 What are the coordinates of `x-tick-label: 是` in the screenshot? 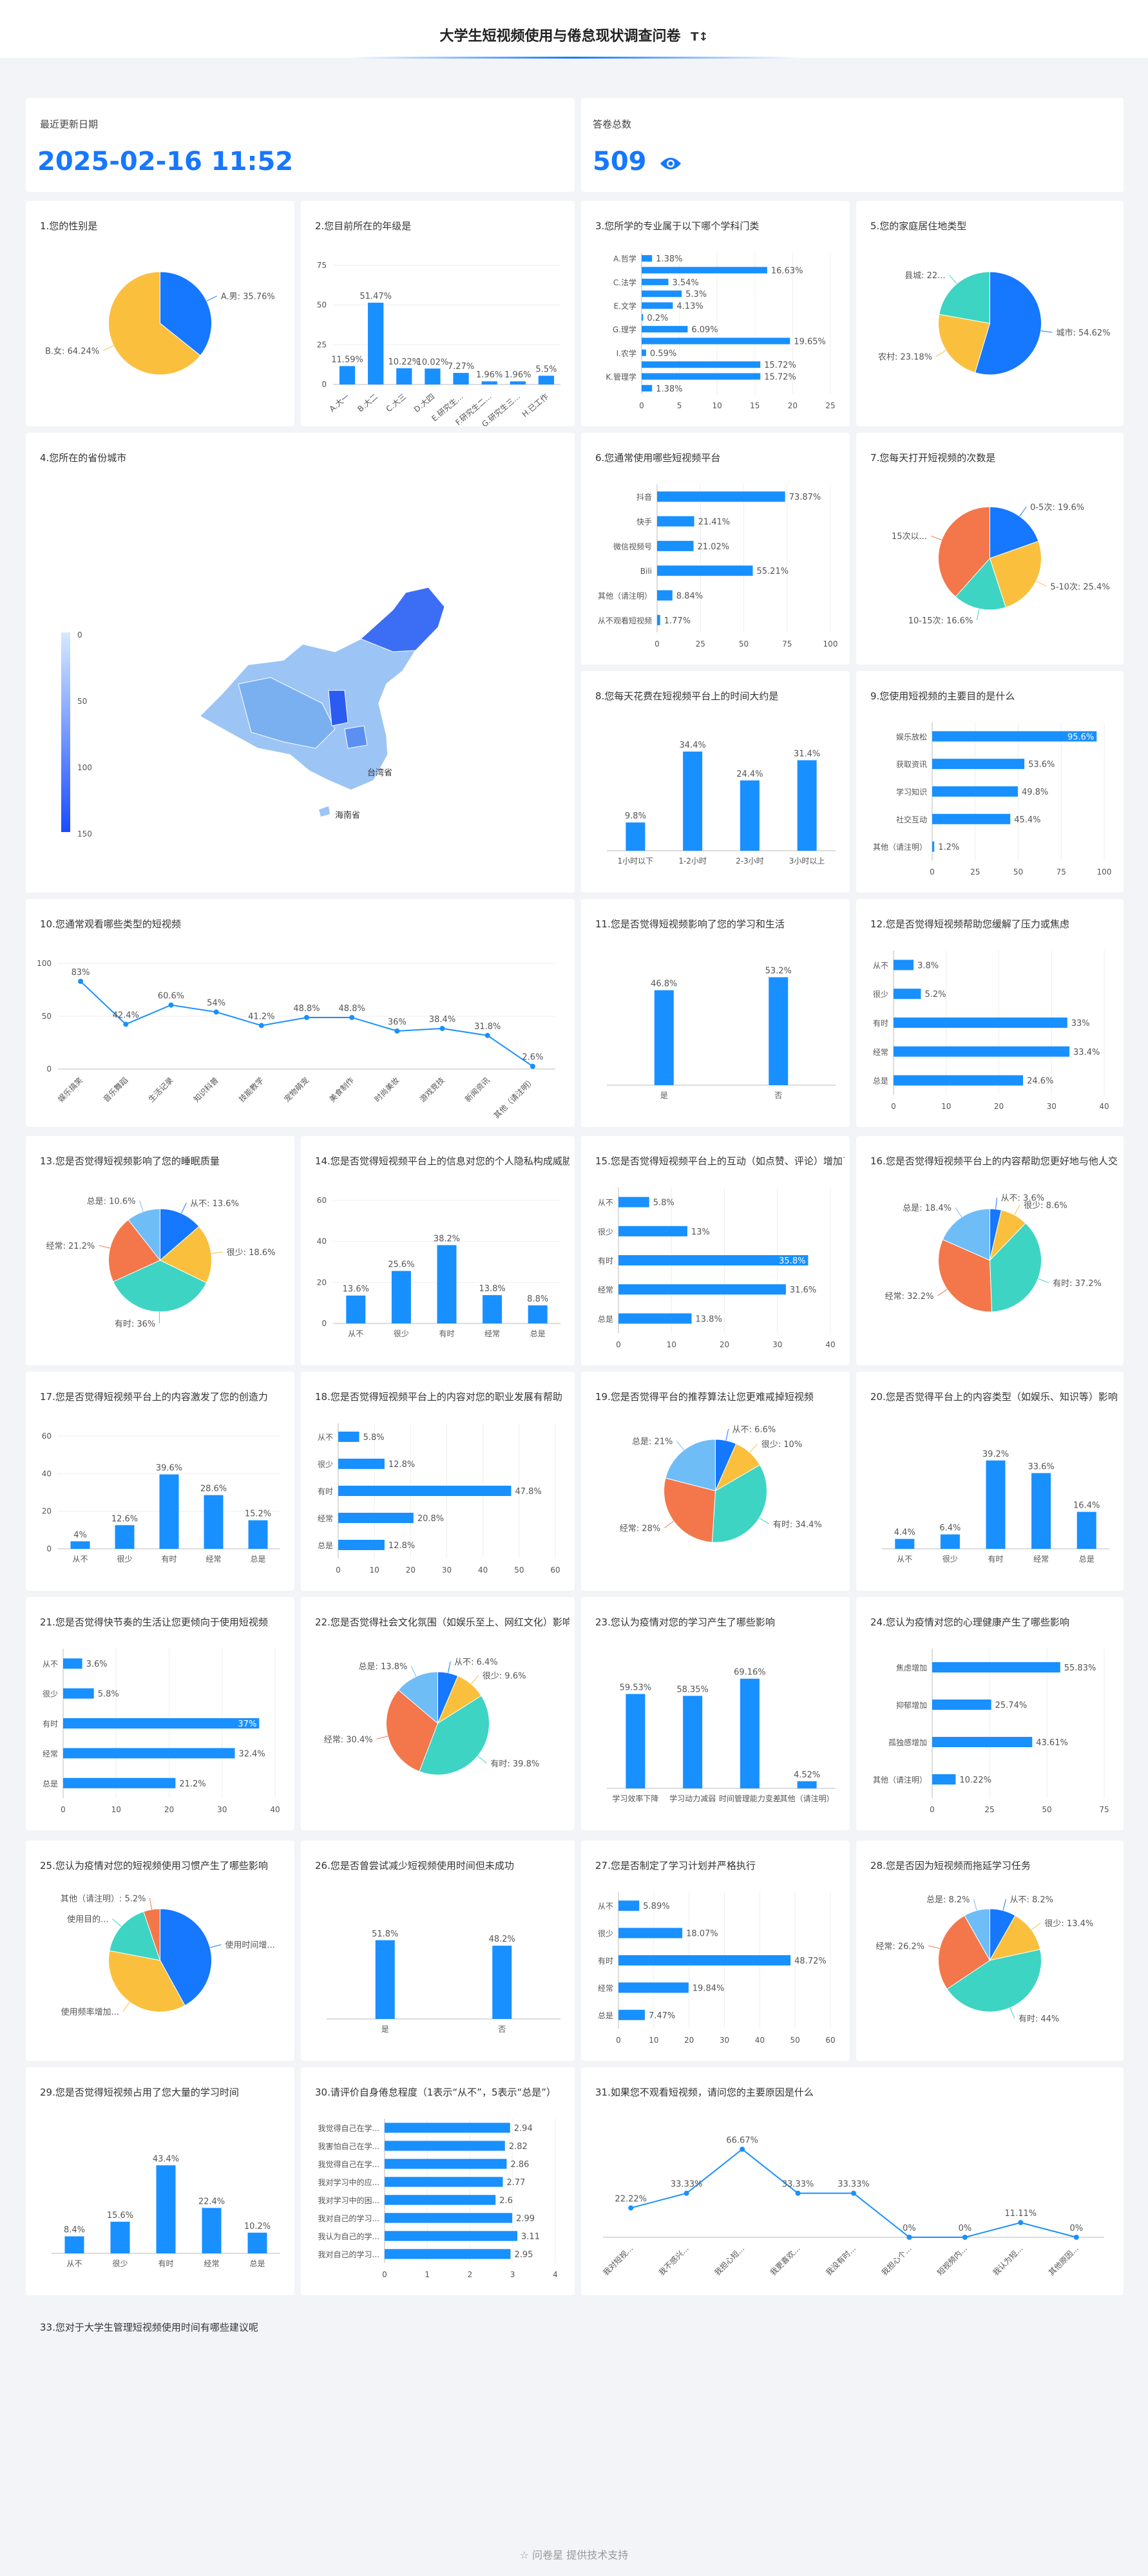 It's located at (385, 2030).